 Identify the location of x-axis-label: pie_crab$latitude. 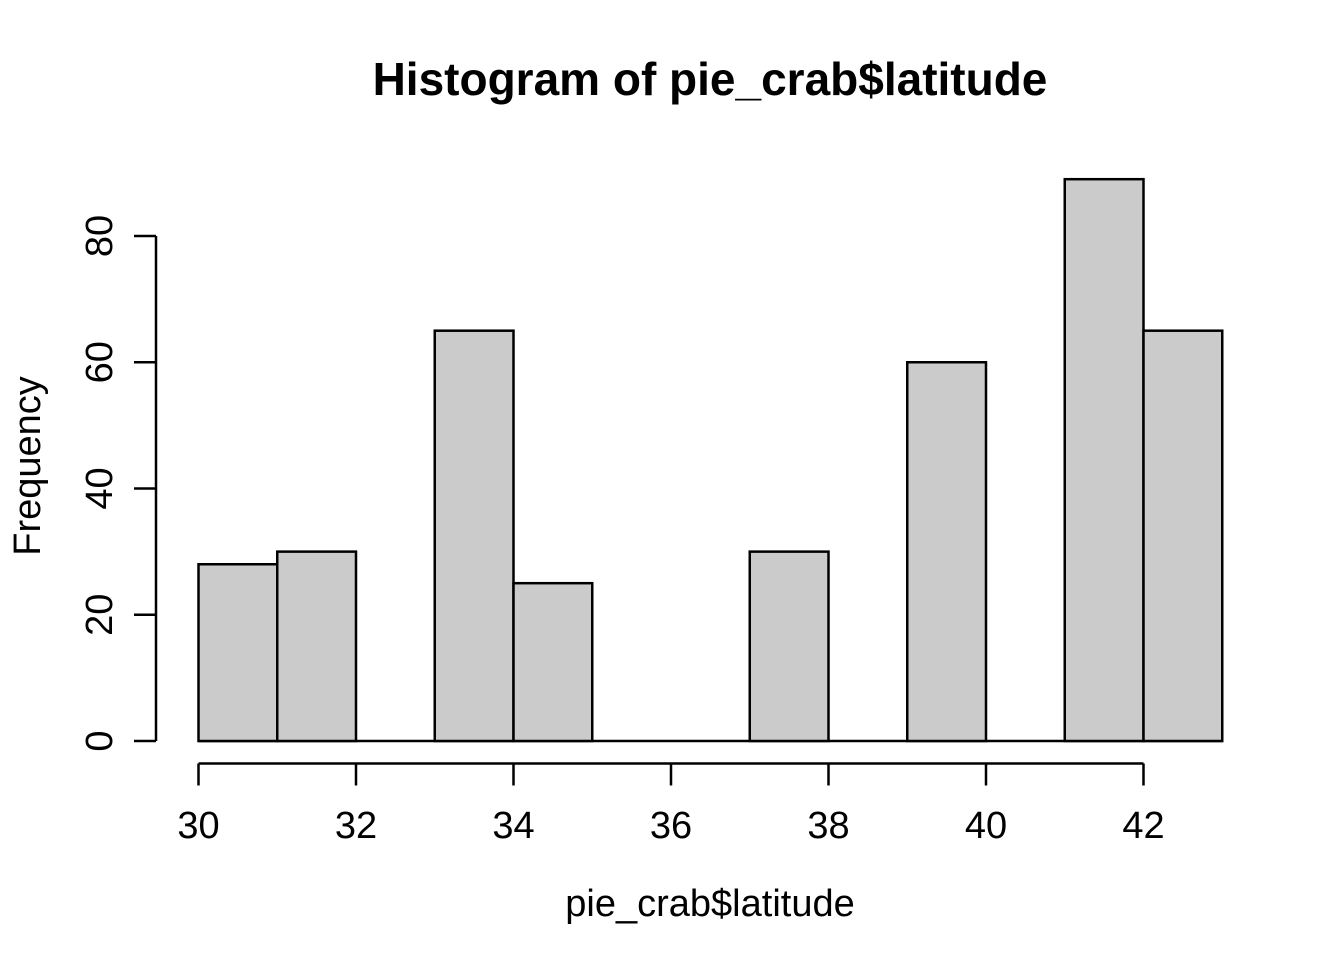
(709, 904).